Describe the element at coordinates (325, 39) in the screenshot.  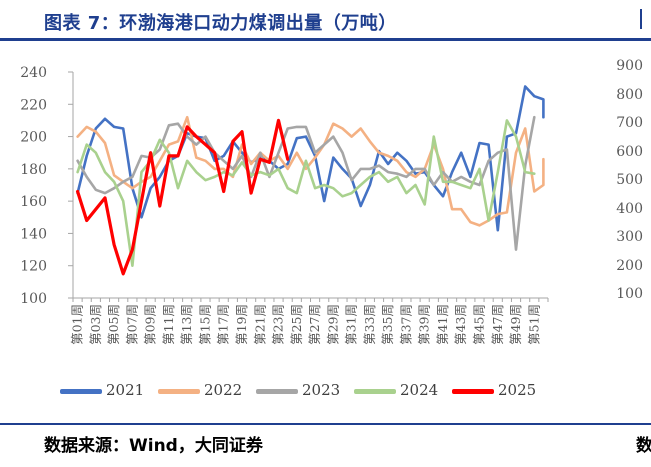
I see `title-underline` at that location.